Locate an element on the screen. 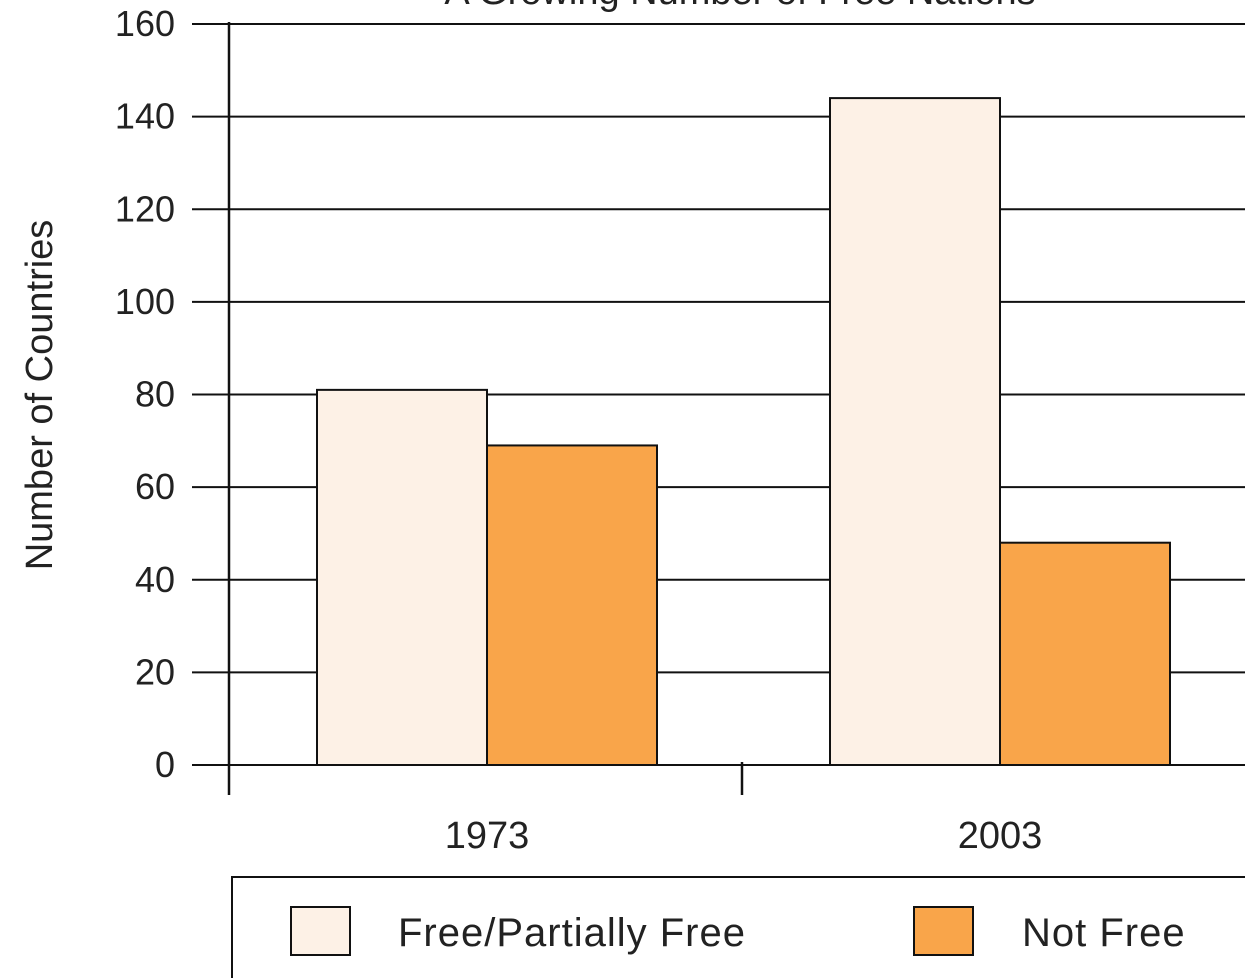  legend: Free/Partially Free Not Free is located at coordinates (738, 927).